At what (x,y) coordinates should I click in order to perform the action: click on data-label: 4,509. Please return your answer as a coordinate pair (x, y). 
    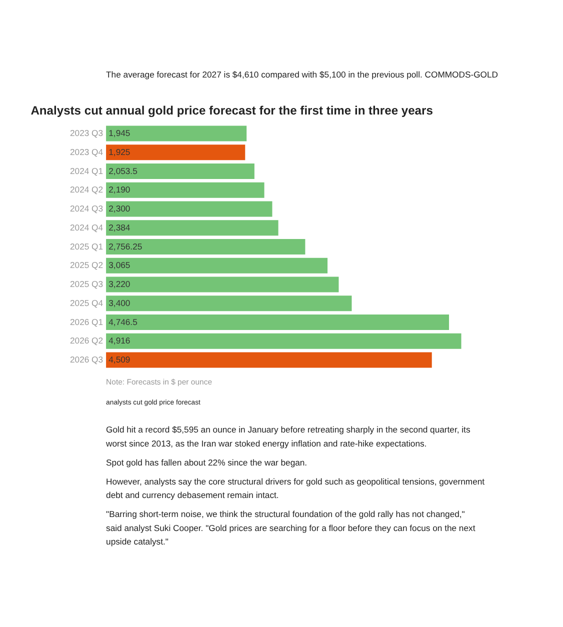
    Looking at the image, I should click on (119, 359).